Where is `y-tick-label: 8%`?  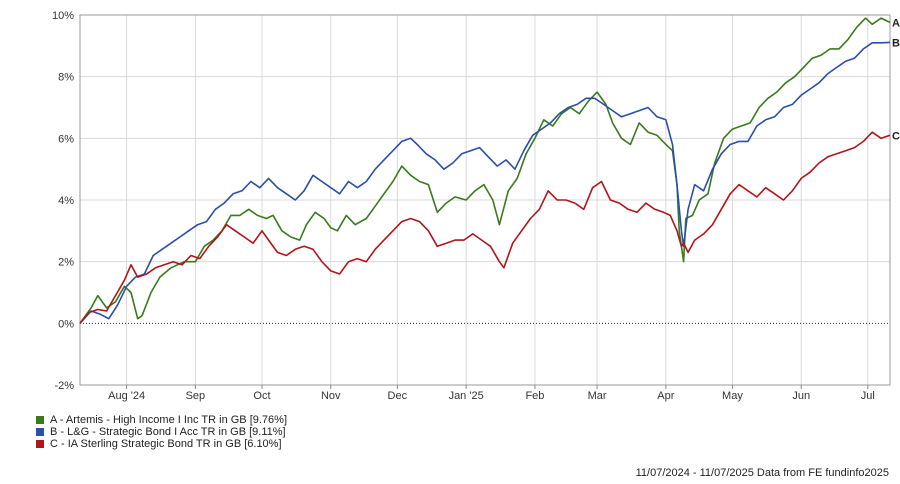 y-tick-label: 8% is located at coordinates (66, 78).